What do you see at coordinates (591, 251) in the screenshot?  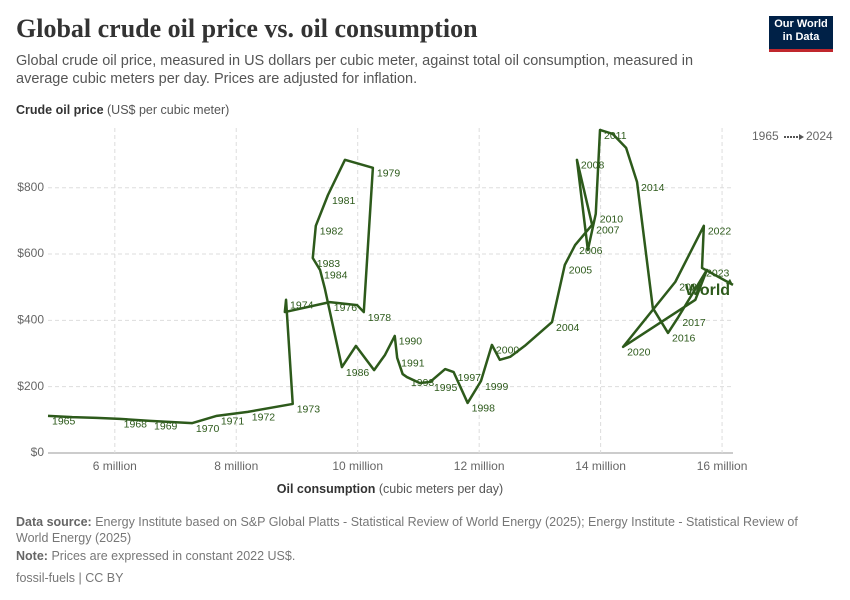 I see `point-label: 2006` at bounding box center [591, 251].